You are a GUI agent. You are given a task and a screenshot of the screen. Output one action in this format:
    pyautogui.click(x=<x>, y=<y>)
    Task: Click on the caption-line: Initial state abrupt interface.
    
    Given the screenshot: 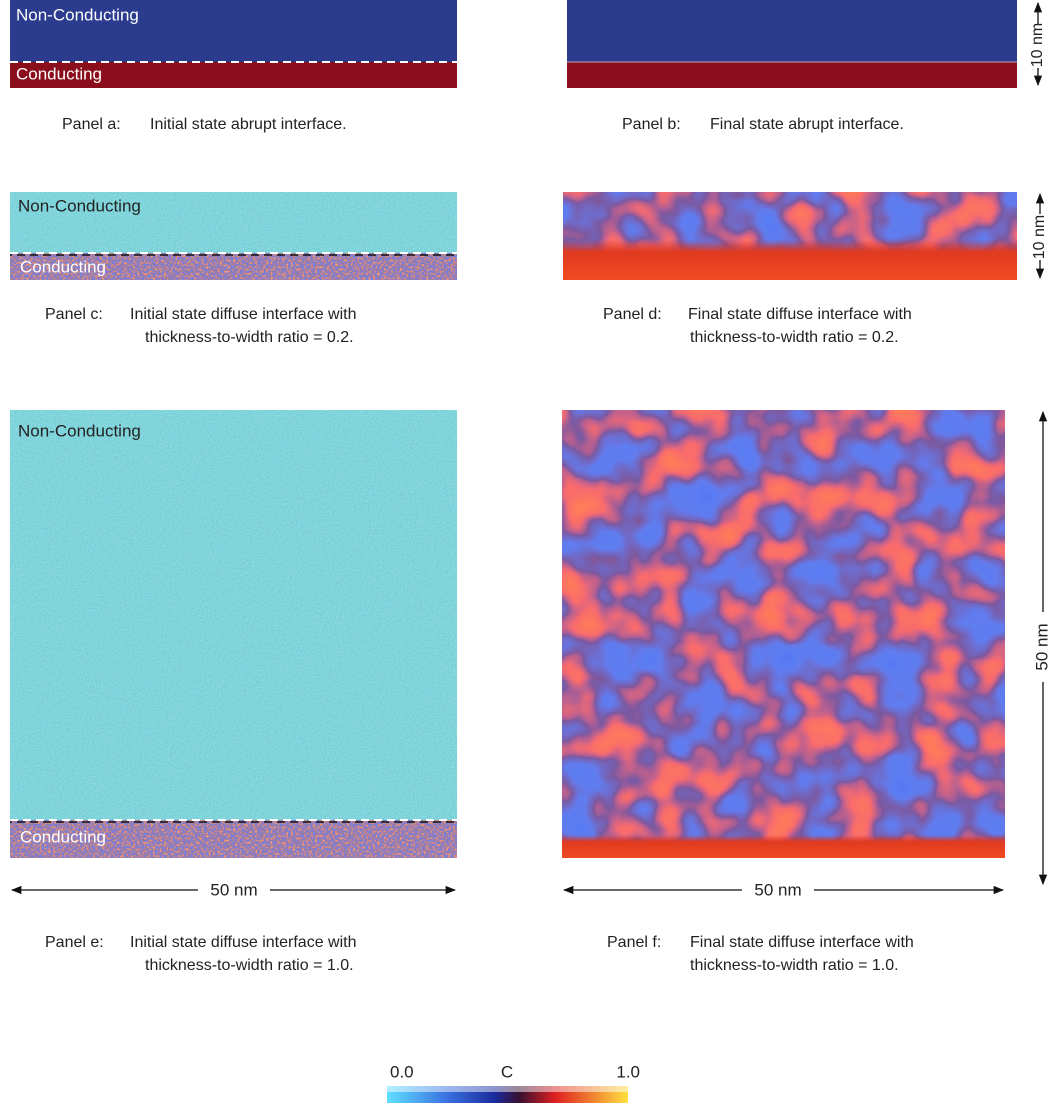 What is the action you would take?
    pyautogui.click(x=248, y=124)
    